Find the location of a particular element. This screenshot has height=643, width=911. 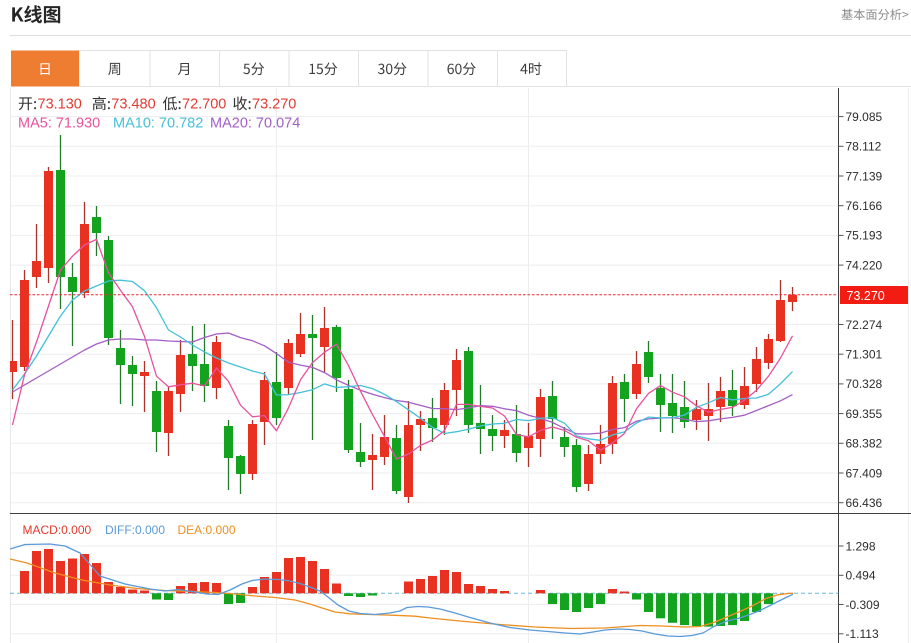

svg-text: DIFF:0.000 is located at coordinates (135, 530).